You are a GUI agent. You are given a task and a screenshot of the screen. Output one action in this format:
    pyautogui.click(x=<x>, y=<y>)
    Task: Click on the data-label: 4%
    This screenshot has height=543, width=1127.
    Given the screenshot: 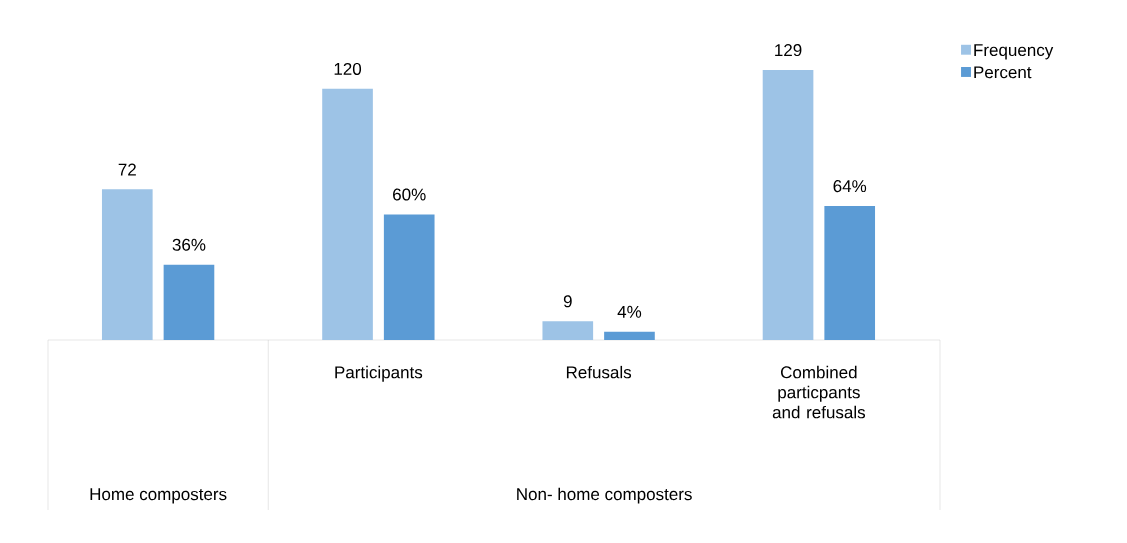 What is the action you would take?
    pyautogui.click(x=629, y=311)
    